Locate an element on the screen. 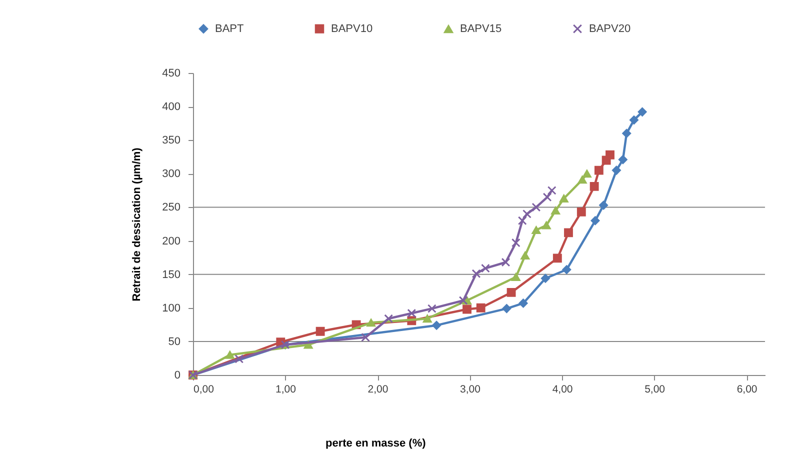 The height and width of the screenshot is (462, 798). legend-label: BAPV15 is located at coordinates (481, 29).